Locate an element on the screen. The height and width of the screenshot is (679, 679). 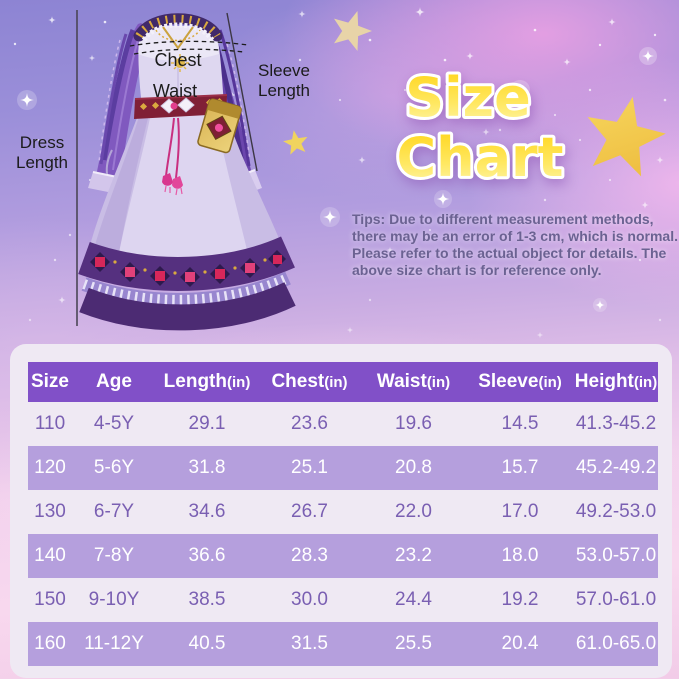
table-cell: 28.3 is located at coordinates (309, 555).